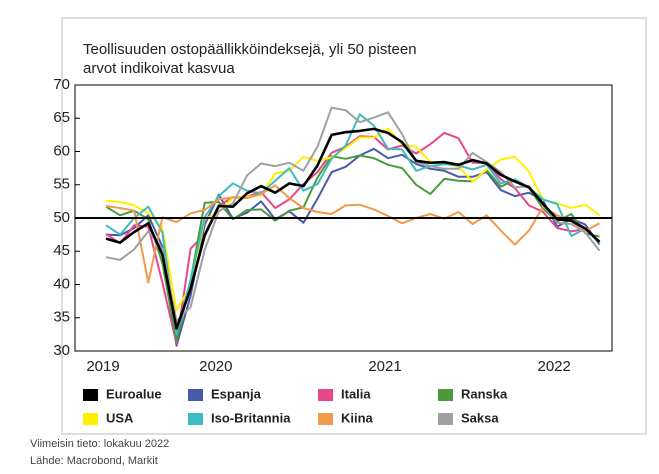 This screenshot has height=474, width=659. What do you see at coordinates (120, 417) in the screenshot?
I see `legend-label: USA` at bounding box center [120, 417].